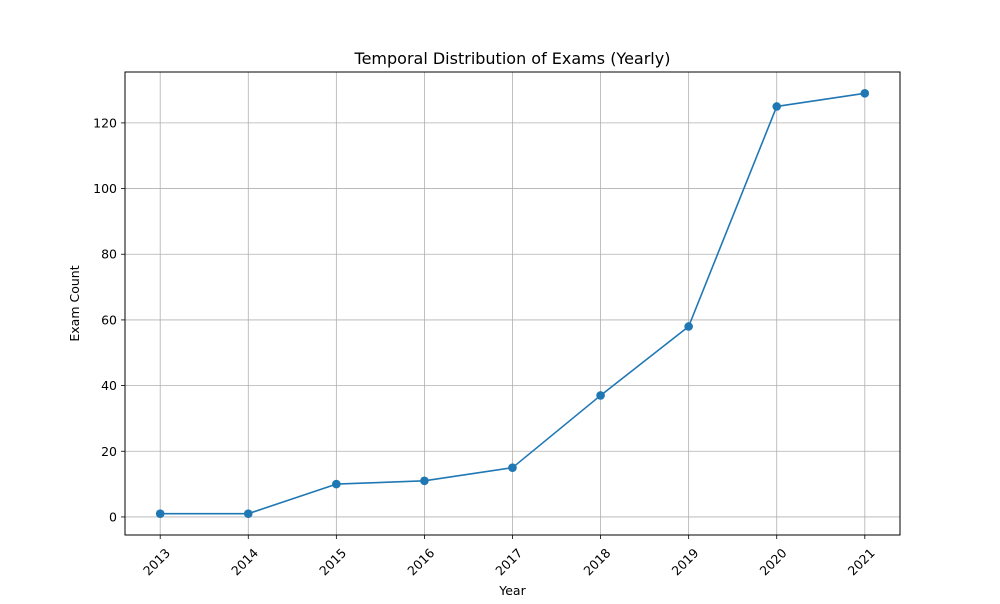 Image resolution: width=1000 pixels, height=604 pixels. I want to click on data-point-2017, so click(512, 467).